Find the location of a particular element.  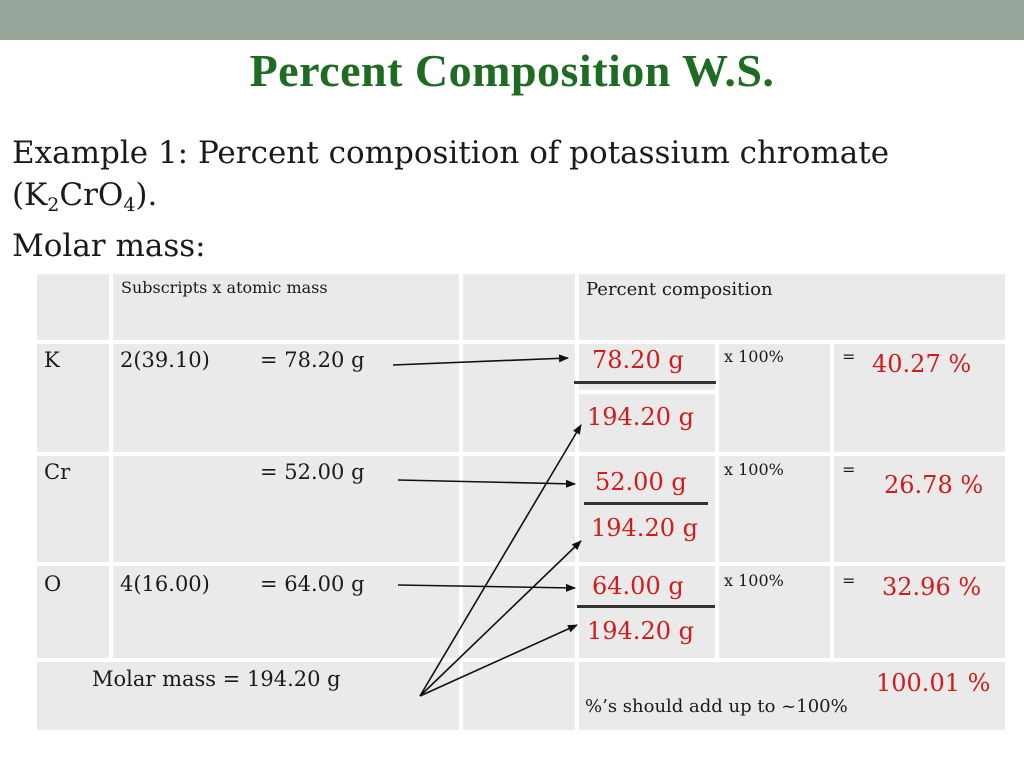

header-subscripts: Subscripts x atomic mass is located at coordinates (224, 287).